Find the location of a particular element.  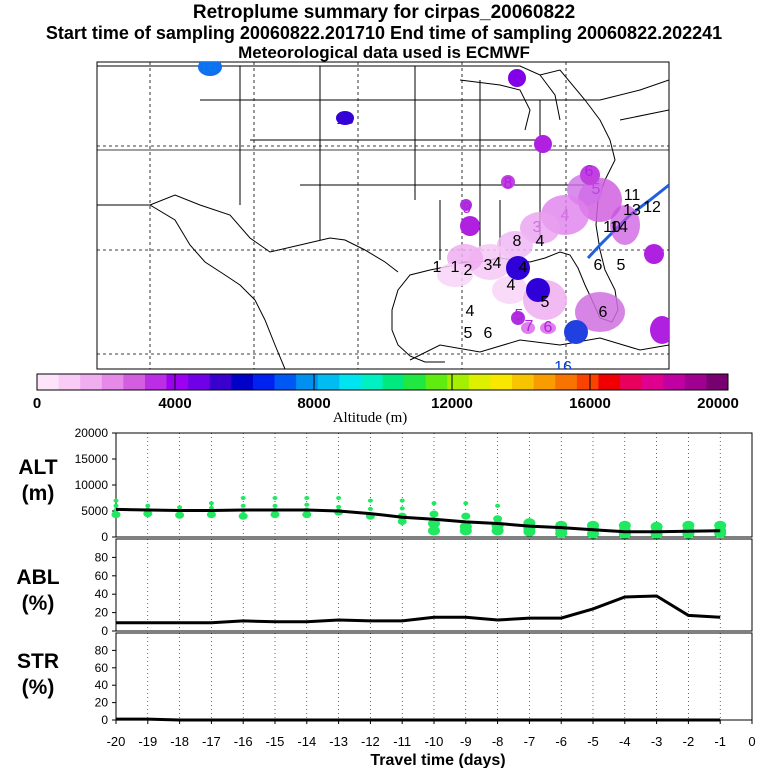

y-tick-label: 80 is located at coordinates (102, 650).